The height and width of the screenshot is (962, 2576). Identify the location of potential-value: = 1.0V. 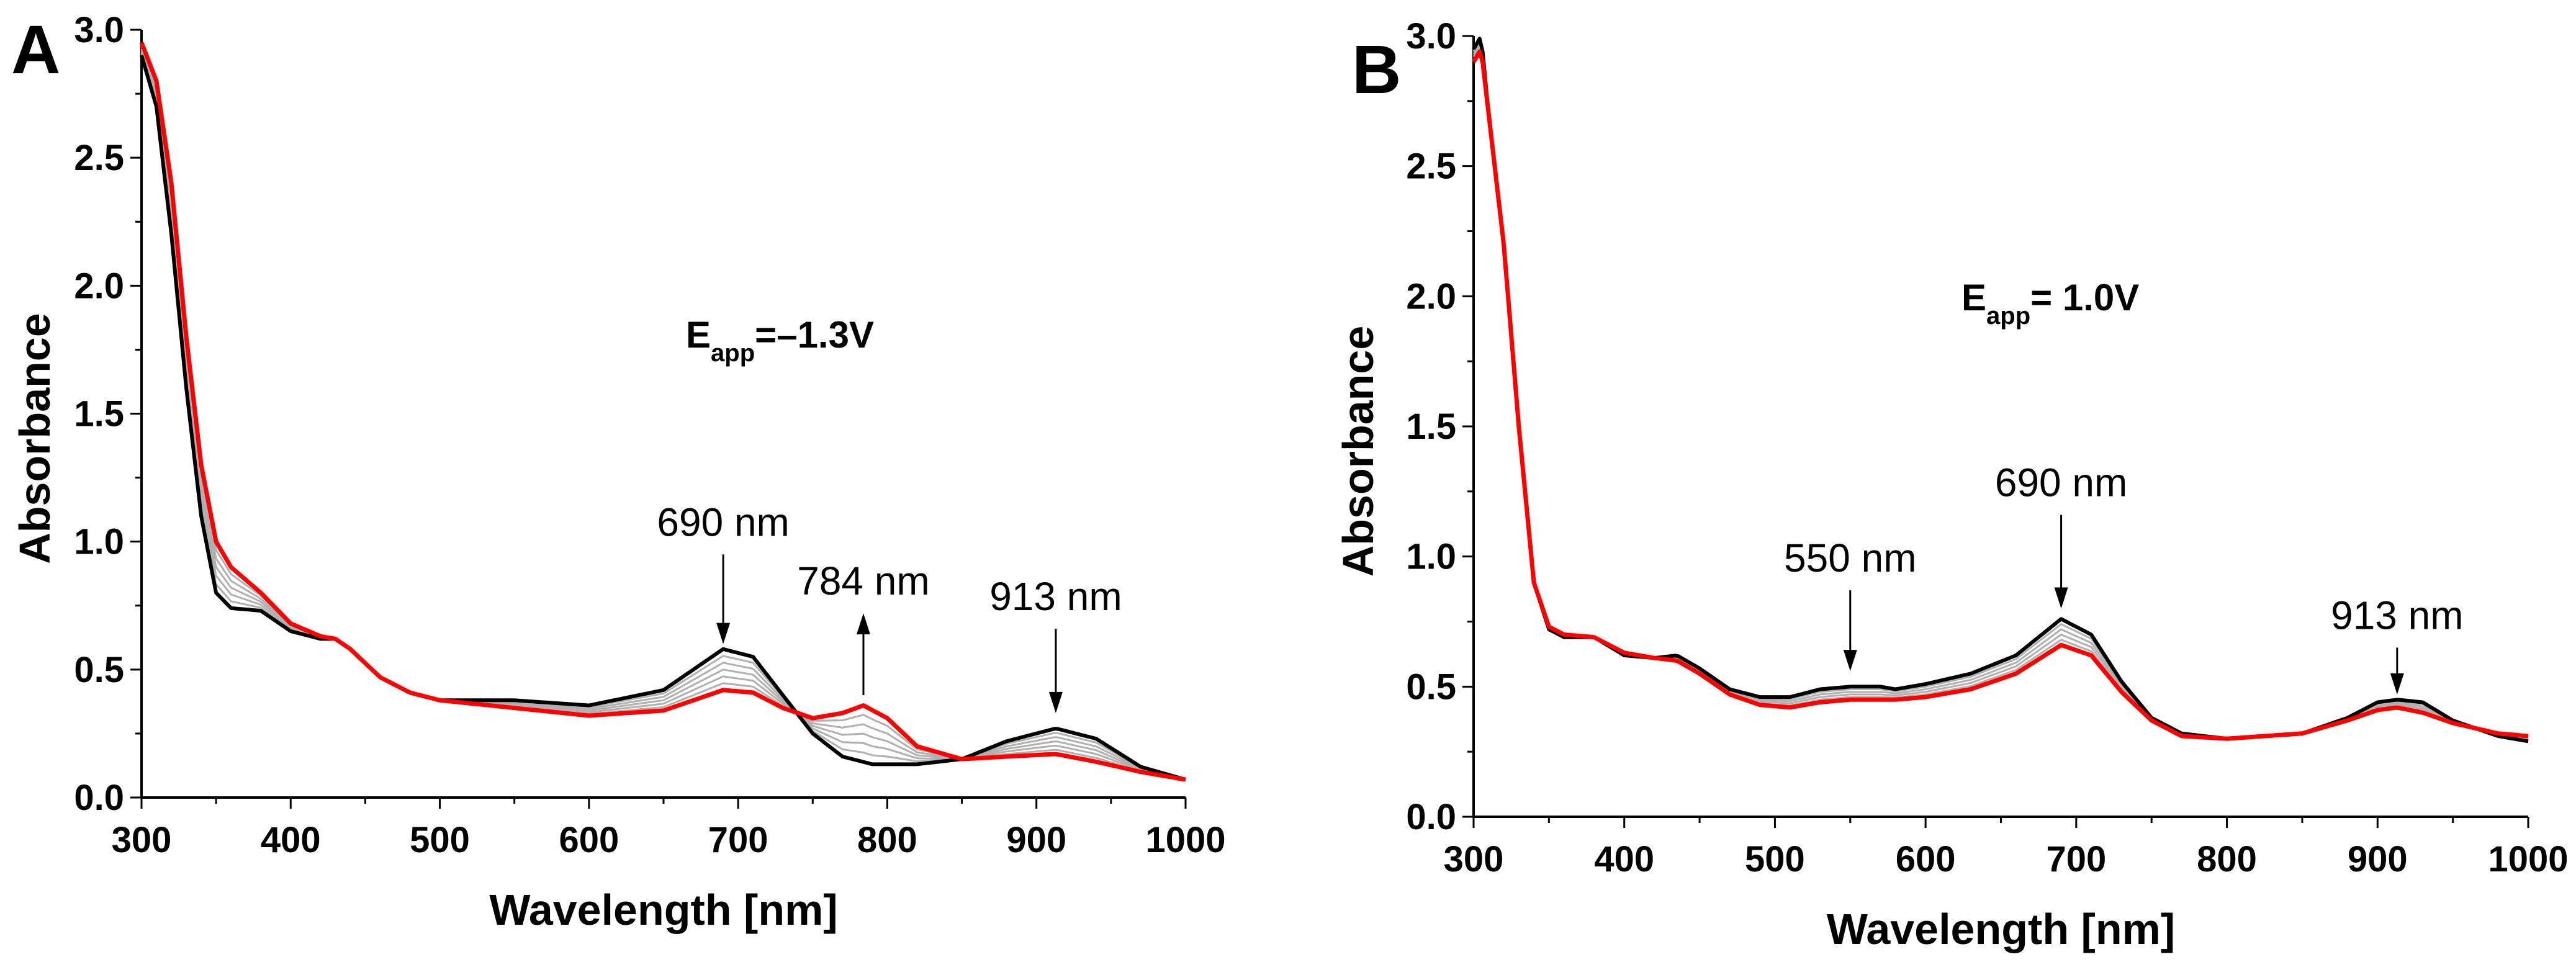
(2084, 297).